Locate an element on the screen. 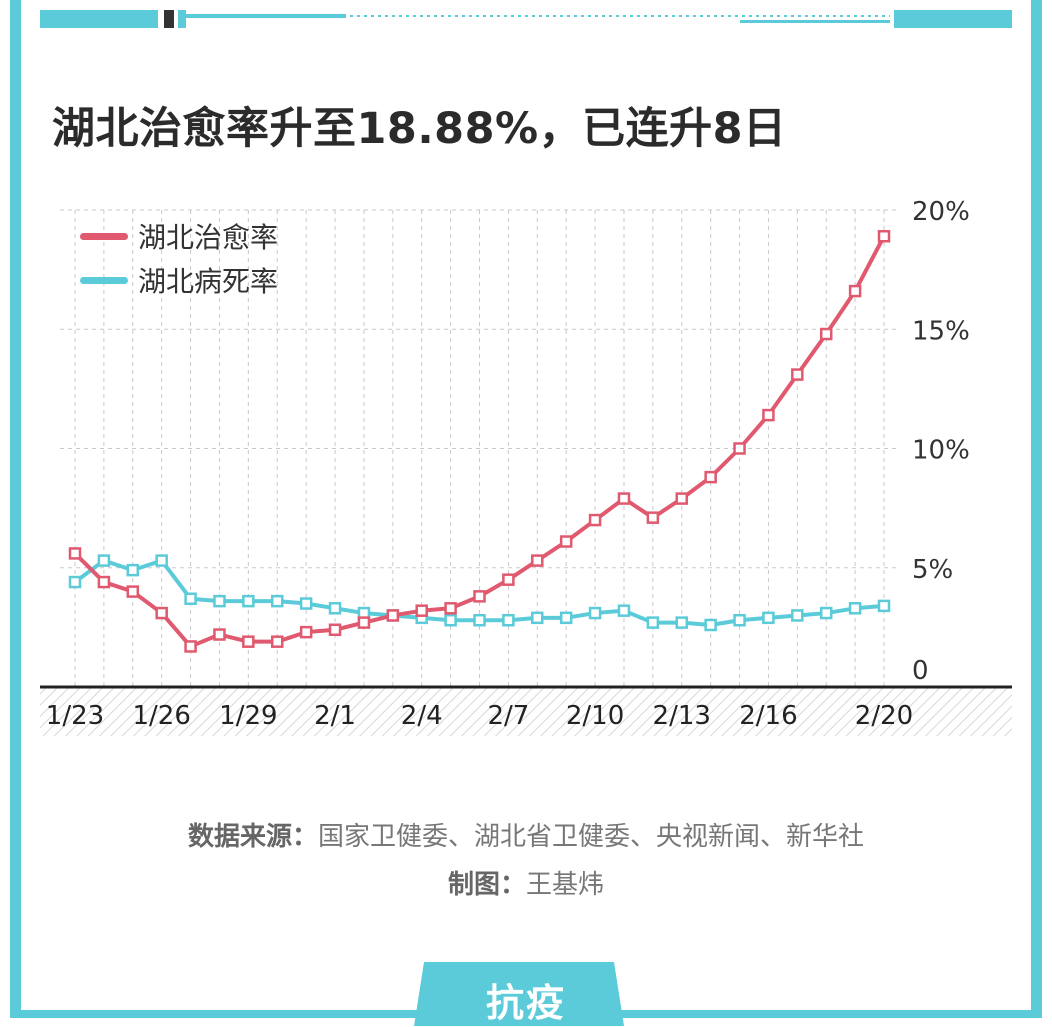 The image size is (1052, 1027). chart-title: 湖北治愈率升至18.88%，已连升8日 is located at coordinates (419, 129).